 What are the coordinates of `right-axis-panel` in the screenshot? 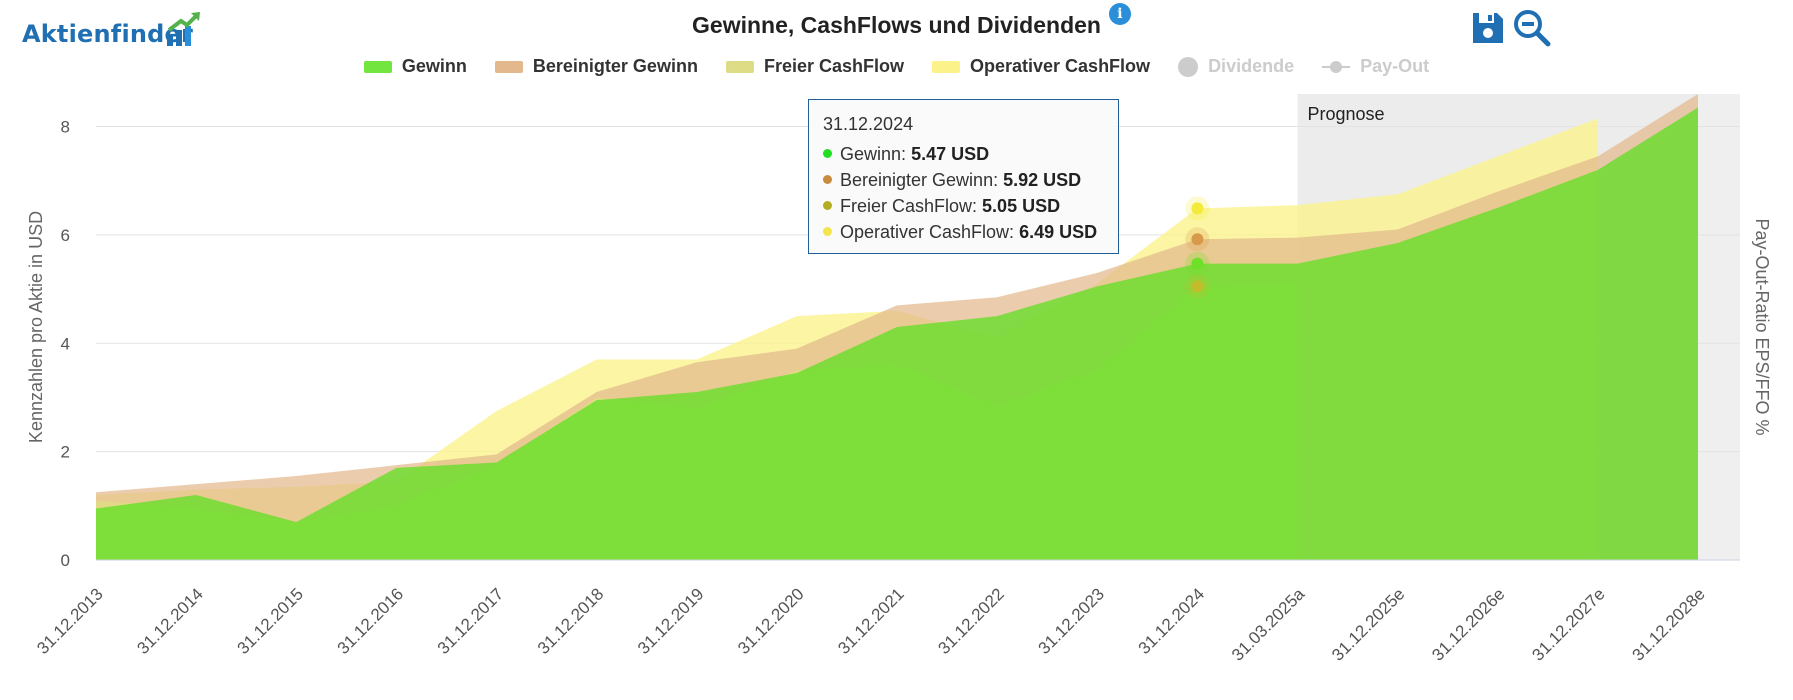 It's located at (1719, 327).